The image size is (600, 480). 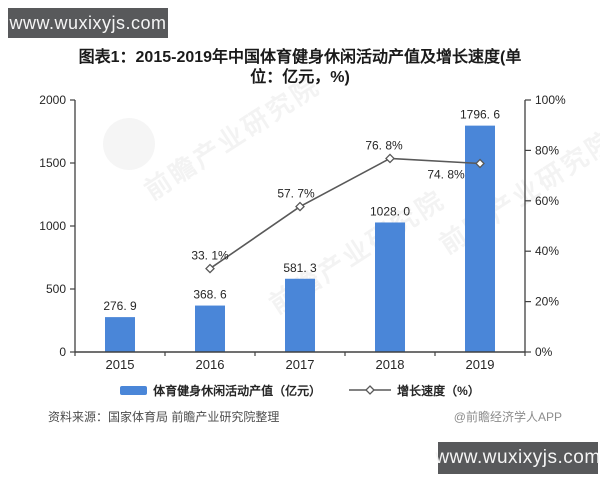 I want to click on legend-item-bar-series: 体育健身休闲活动产值（亿元）, so click(x=220, y=390).